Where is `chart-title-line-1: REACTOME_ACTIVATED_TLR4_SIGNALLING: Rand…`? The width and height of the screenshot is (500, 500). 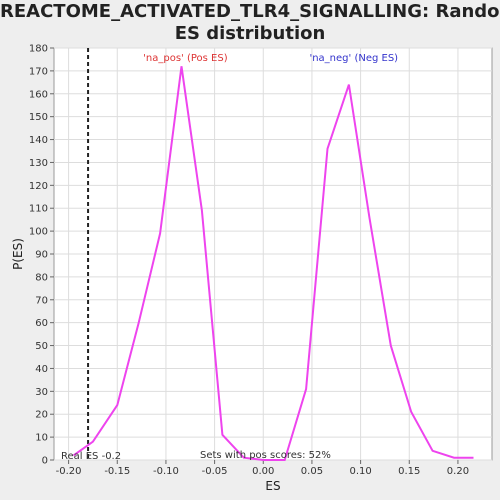
chart-title-line-1: REACTOME_ACTIVATED_TLR4_SIGNALLING: Rand… is located at coordinates (250, 11).